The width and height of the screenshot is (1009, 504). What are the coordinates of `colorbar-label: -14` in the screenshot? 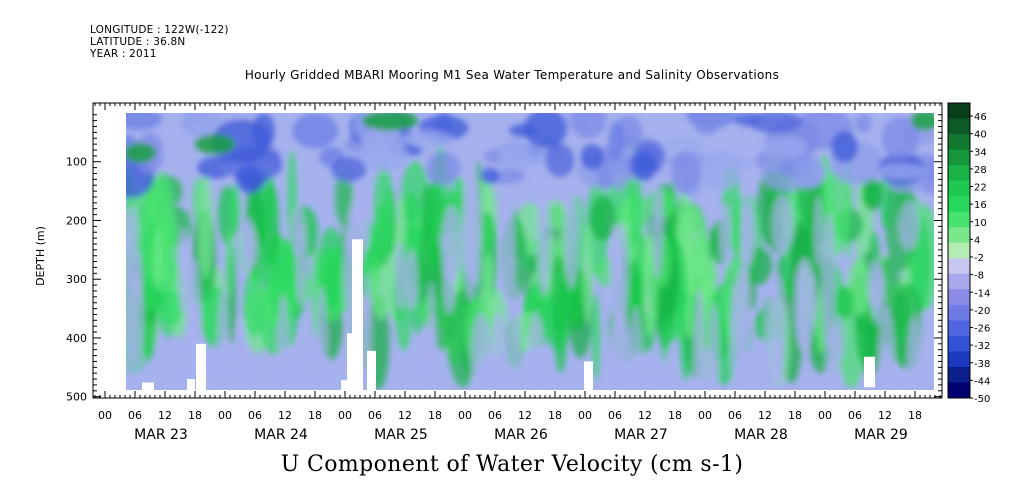 It's located at (982, 293).